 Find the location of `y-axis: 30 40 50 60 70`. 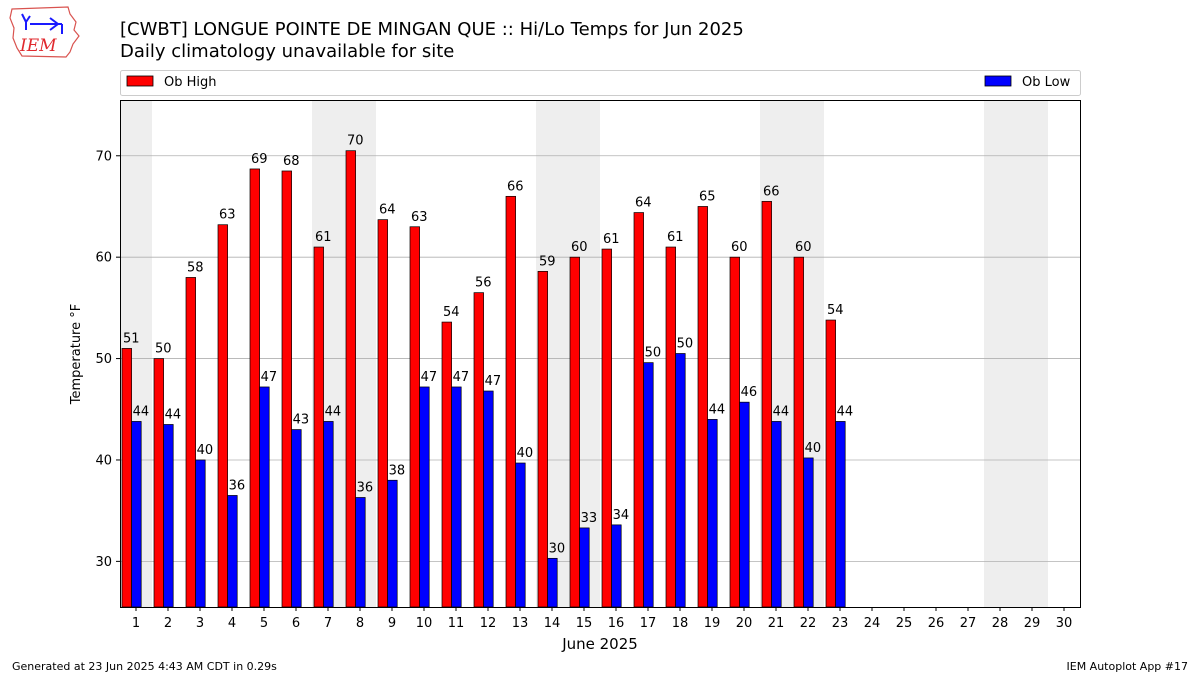

y-axis: 30 40 50 60 70 is located at coordinates (107, 359).